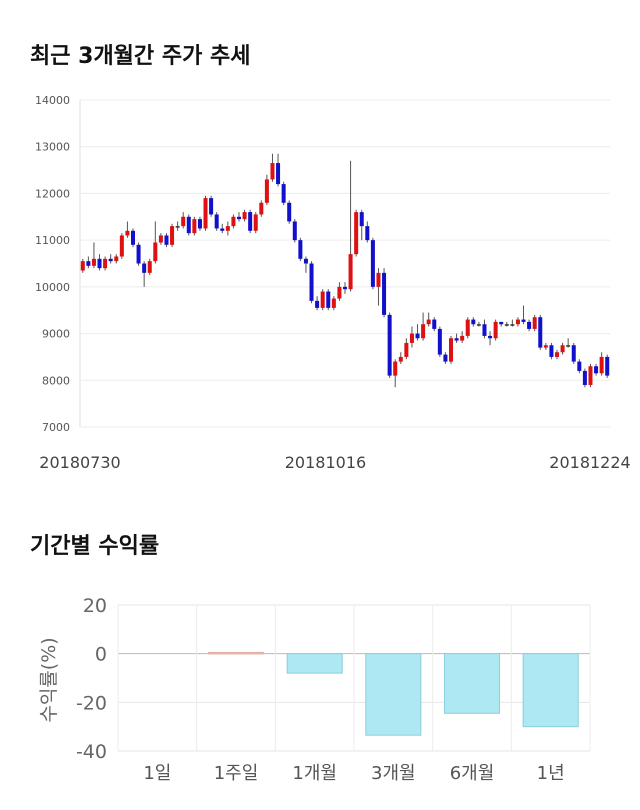  I want to click on y-tick-label: 13000, so click(52, 147).